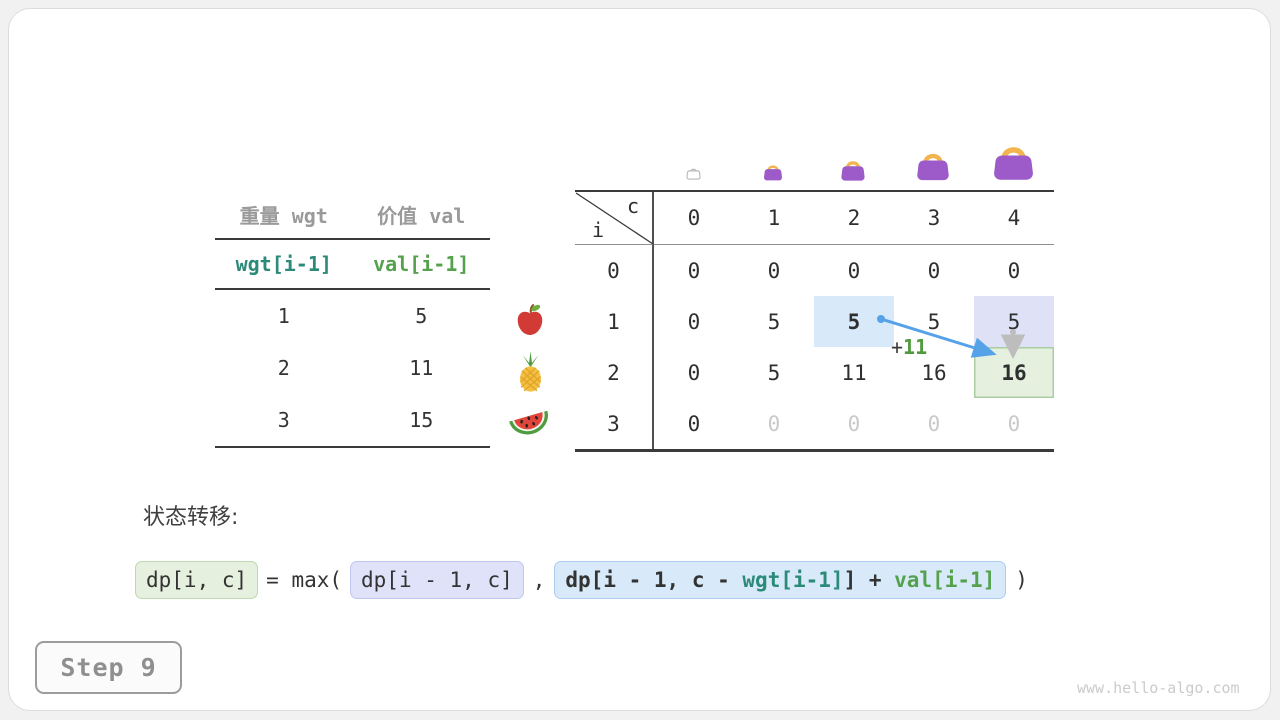 The width and height of the screenshot is (1280, 720). I want to click on dp-row-header: 0, so click(614, 270).